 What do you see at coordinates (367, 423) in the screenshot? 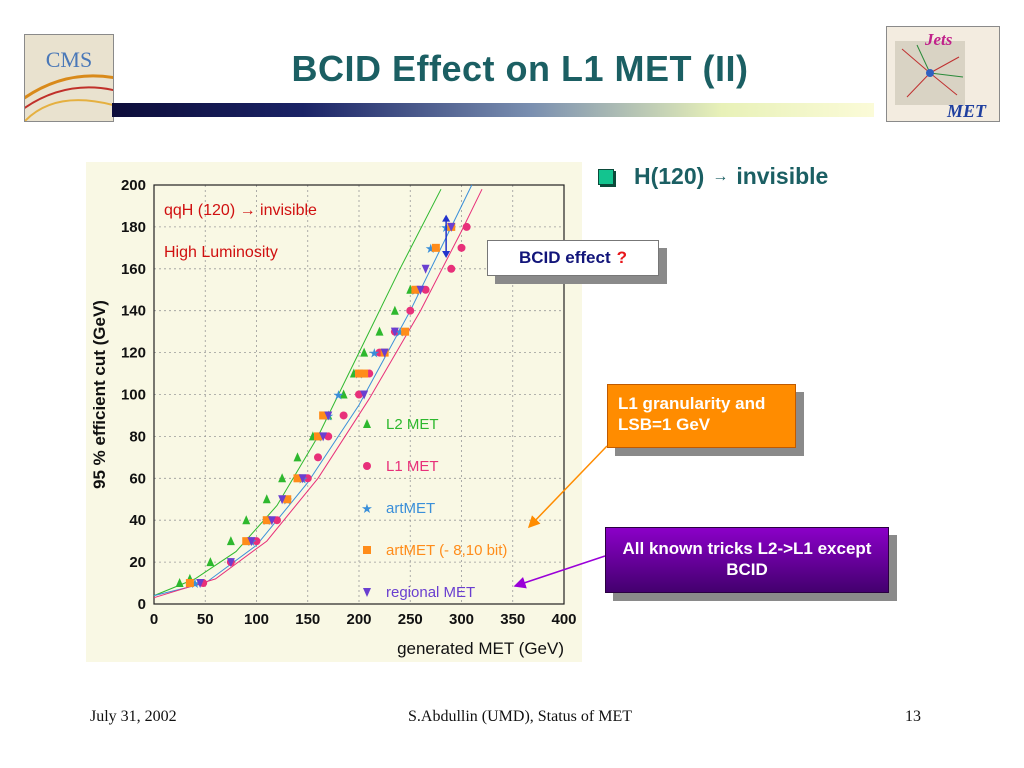
I see `legend-marker-l2-met` at bounding box center [367, 423].